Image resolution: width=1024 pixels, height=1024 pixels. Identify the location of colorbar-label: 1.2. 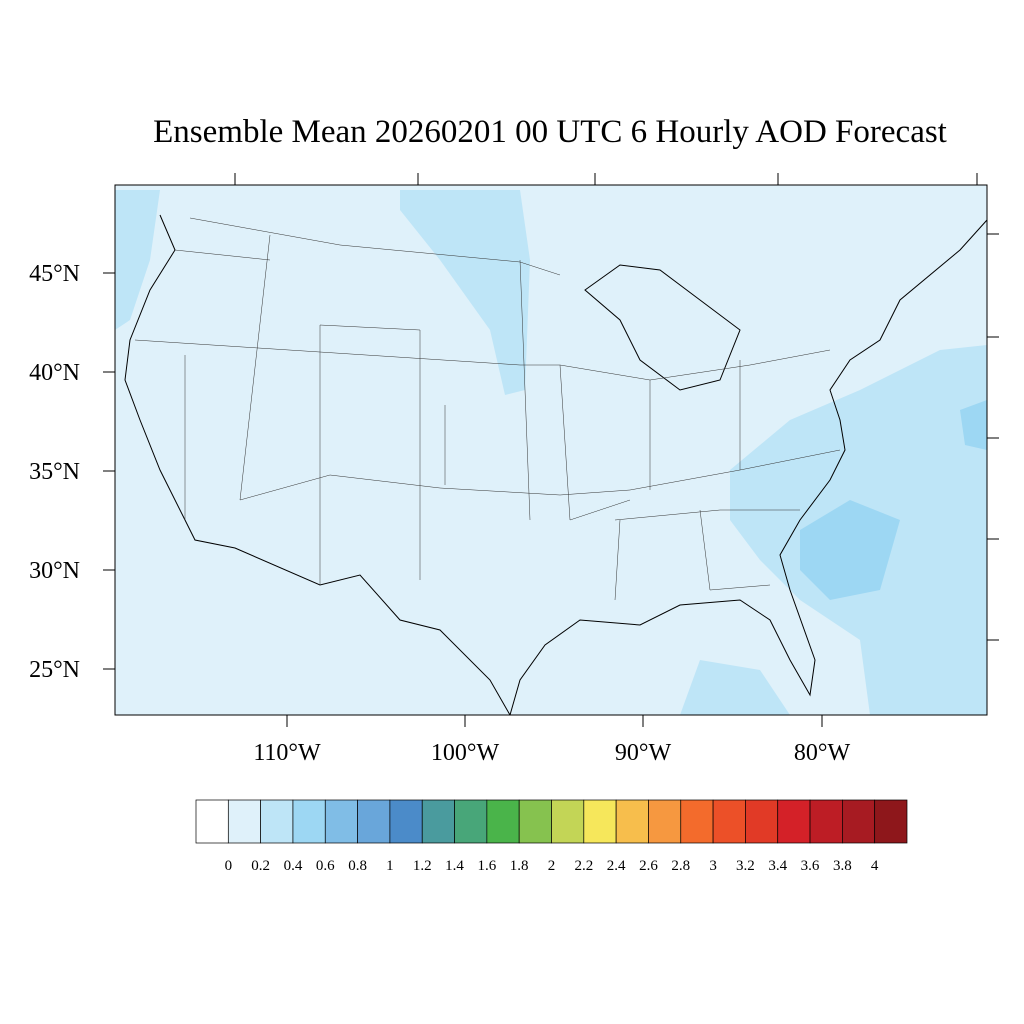
(422, 866).